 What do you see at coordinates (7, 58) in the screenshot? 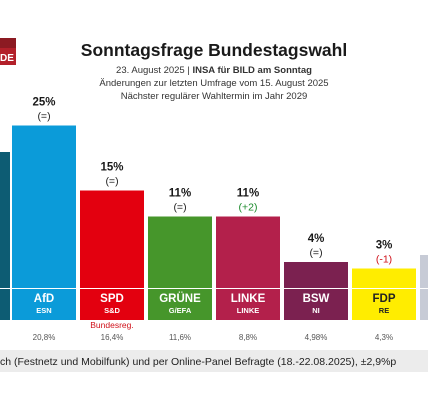
I see `logo-text: DE` at bounding box center [7, 58].